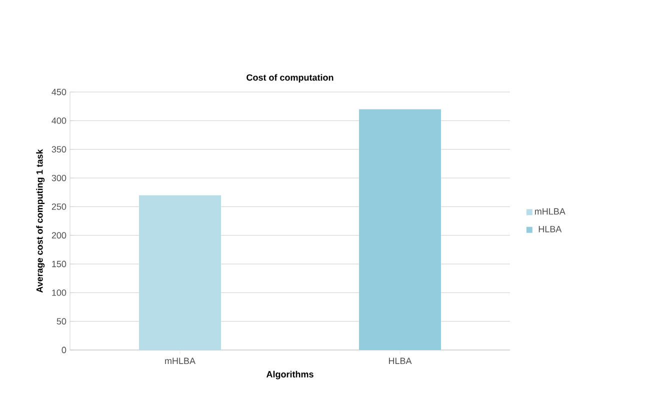 The height and width of the screenshot is (402, 650). Describe the element at coordinates (550, 229) in the screenshot. I see `legend-label: HLBA` at that location.